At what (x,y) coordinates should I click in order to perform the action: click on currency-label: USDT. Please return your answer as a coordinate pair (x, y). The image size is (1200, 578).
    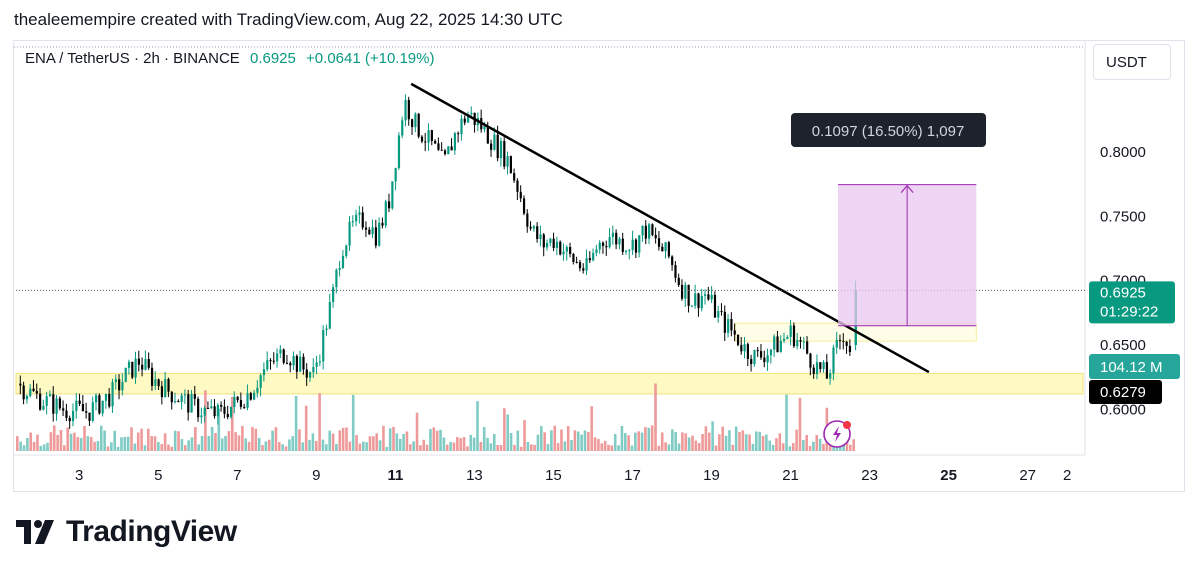
    Looking at the image, I should click on (1126, 62).